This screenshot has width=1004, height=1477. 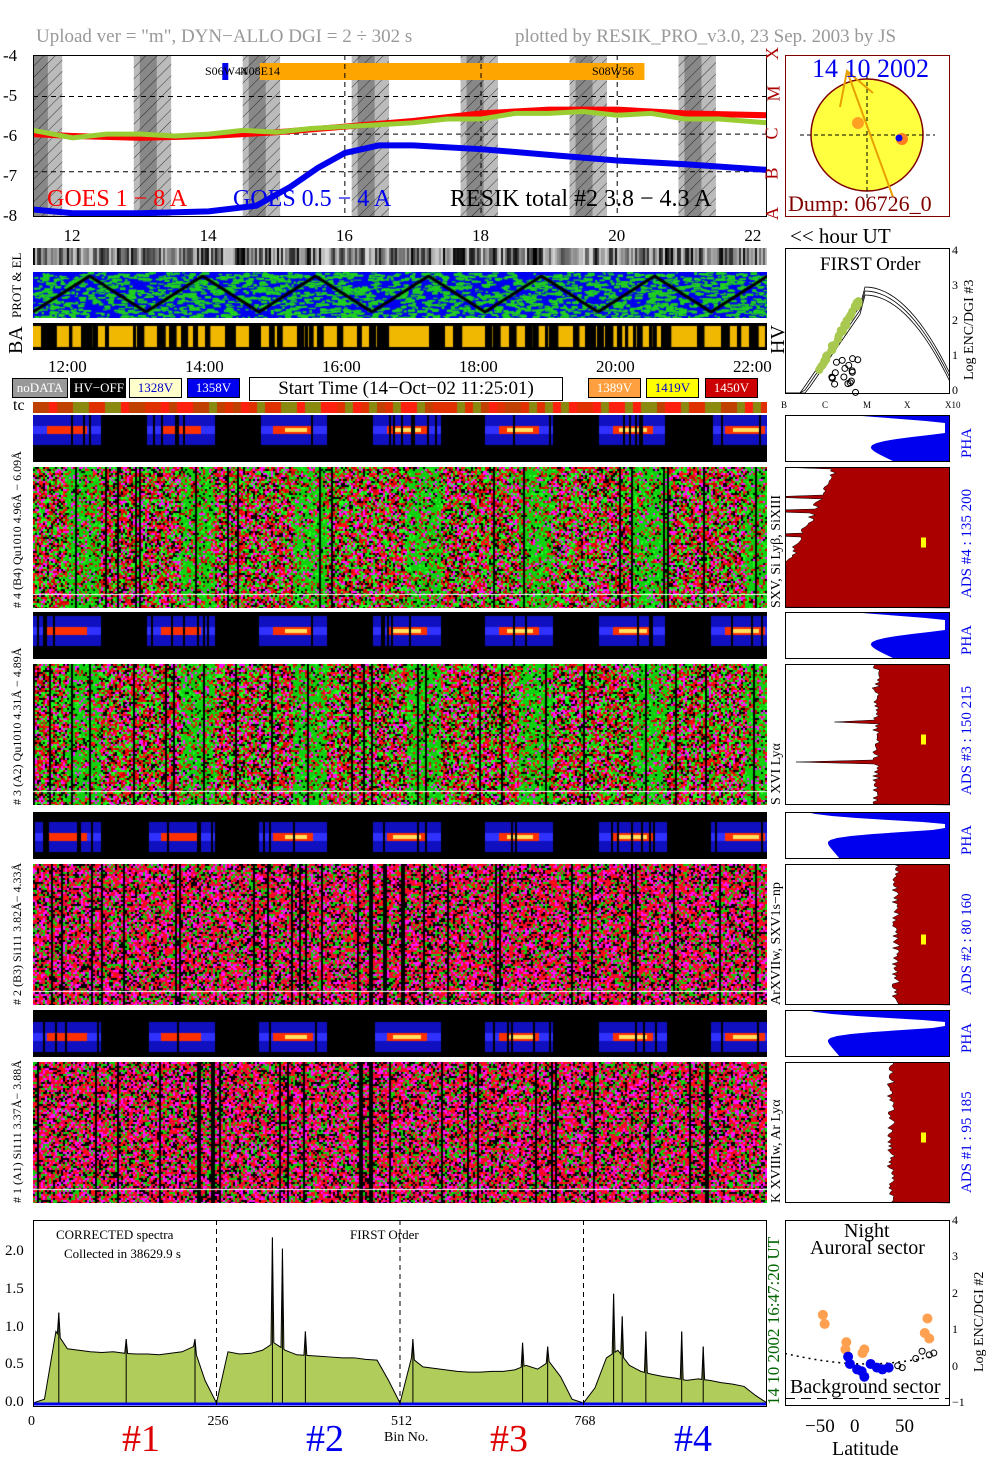 I want to click on latitude-xlabel: Latitude, so click(x=865, y=1449).